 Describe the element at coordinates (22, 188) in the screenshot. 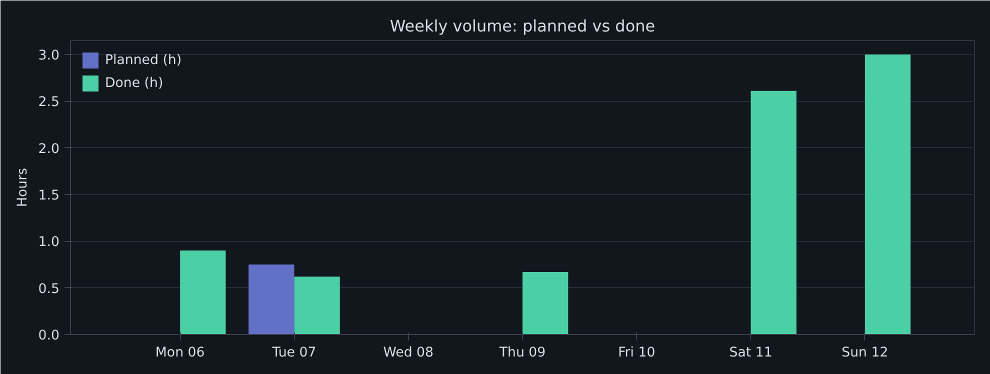

I see `y-axis-title: Hours` at that location.